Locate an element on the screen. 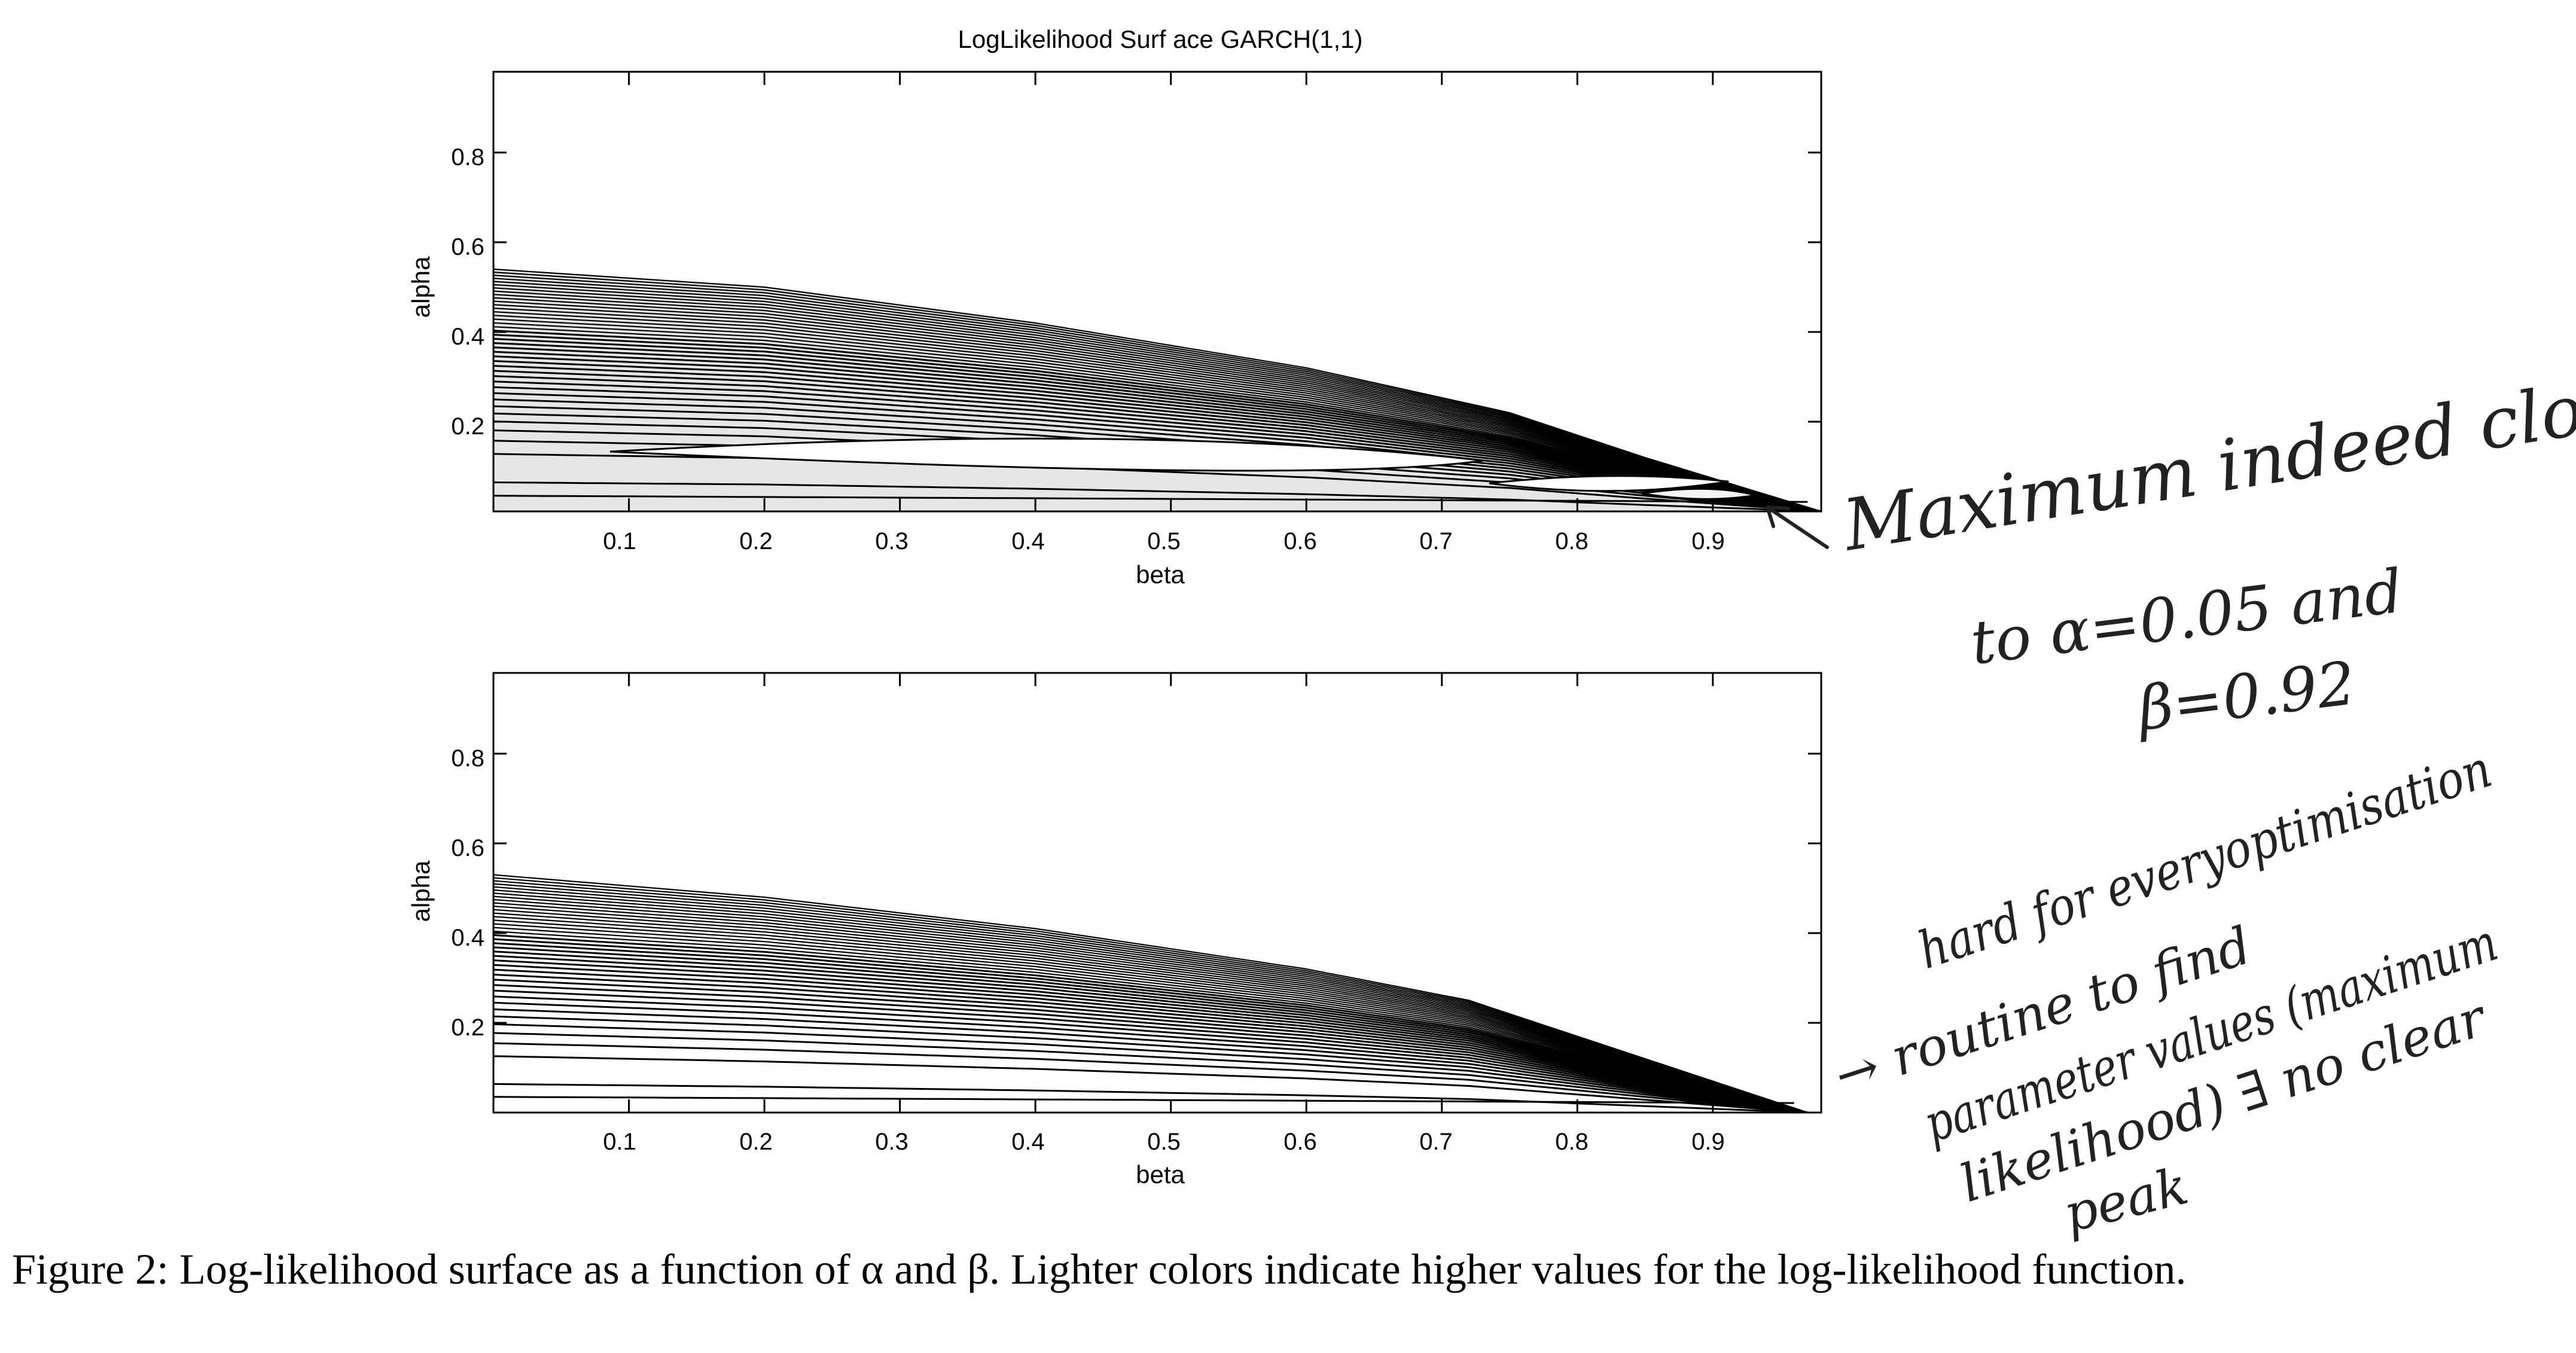 The width and height of the screenshot is (2576, 1353). annotation-line: β=0.92 is located at coordinates (2246, 696).